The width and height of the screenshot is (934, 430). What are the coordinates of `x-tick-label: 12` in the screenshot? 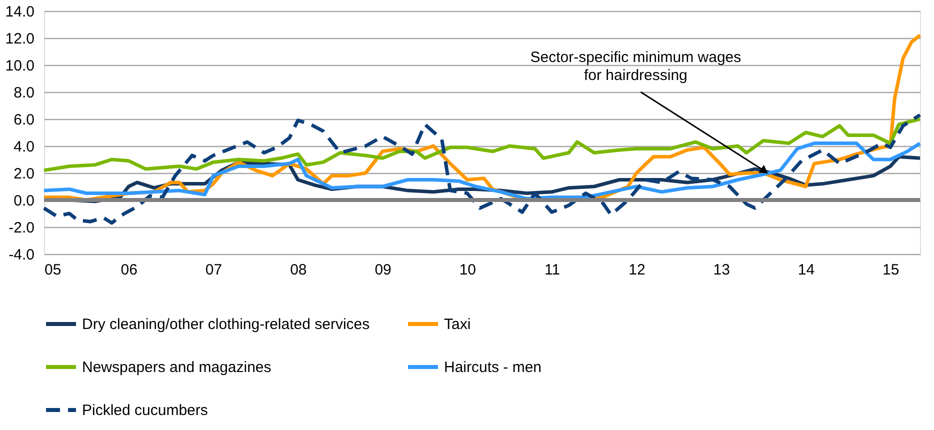 It's located at (637, 270).